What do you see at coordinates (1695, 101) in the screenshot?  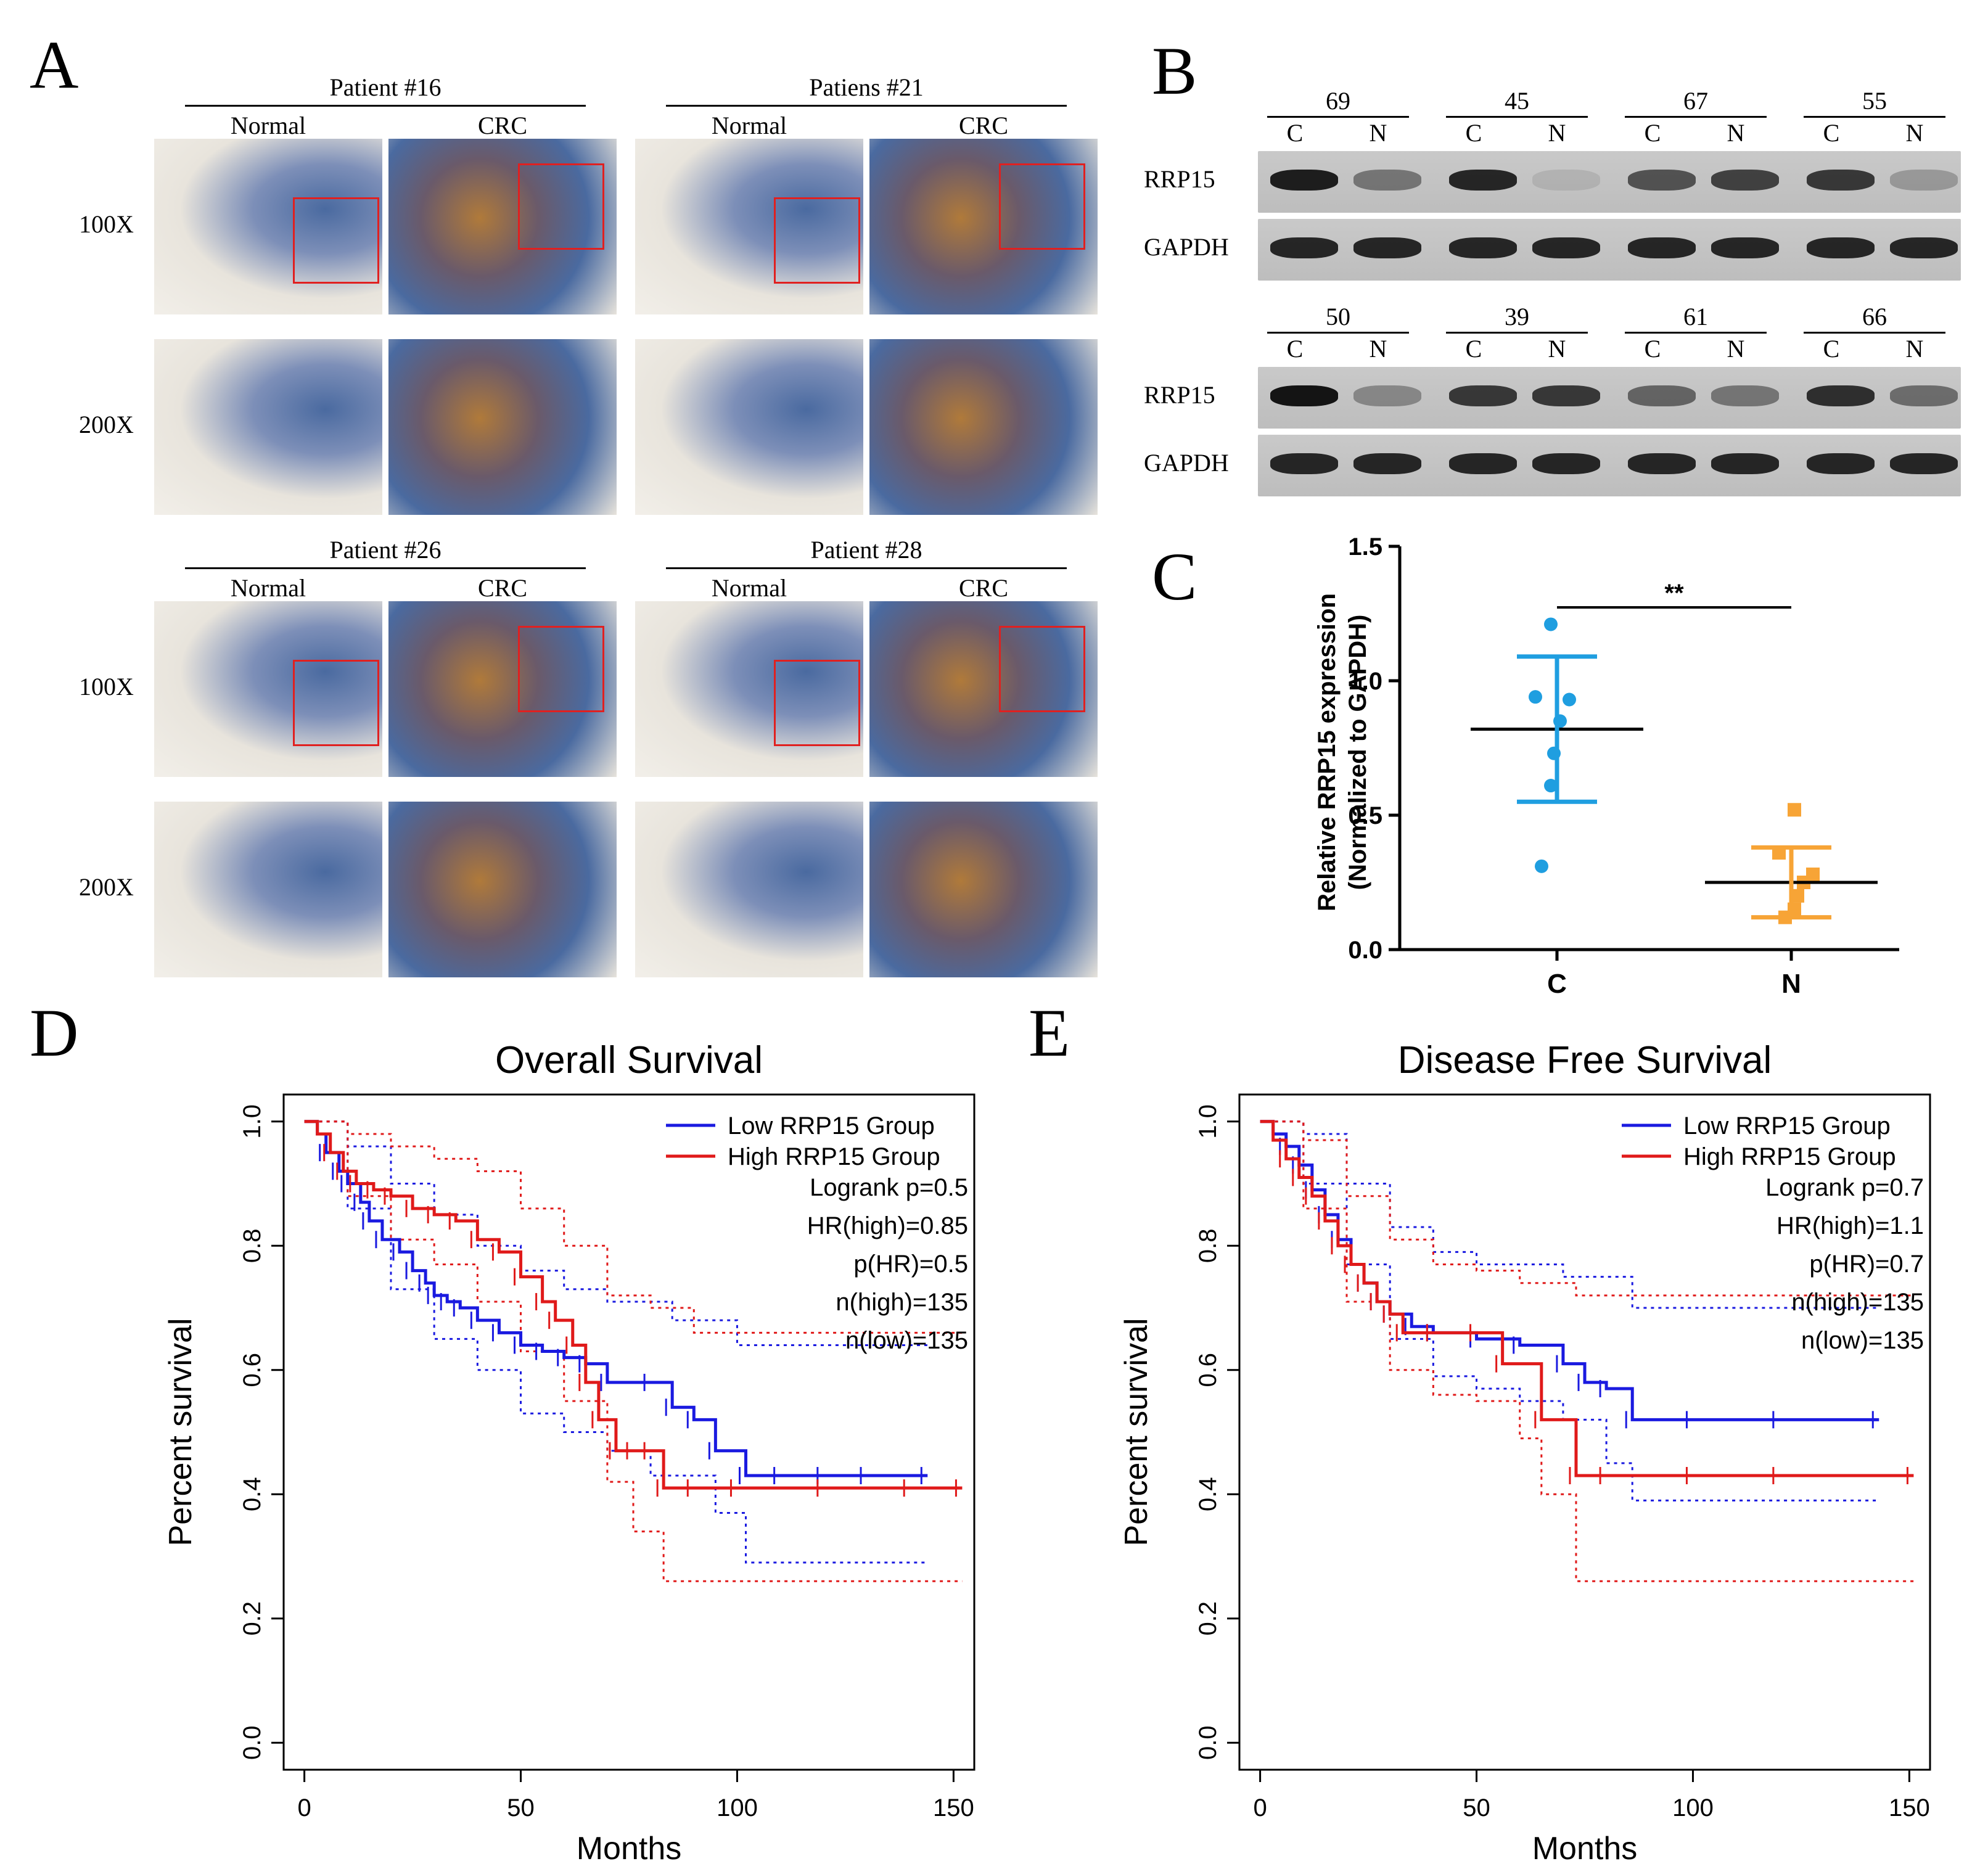 I see `sample-id-label: 67` at bounding box center [1695, 101].